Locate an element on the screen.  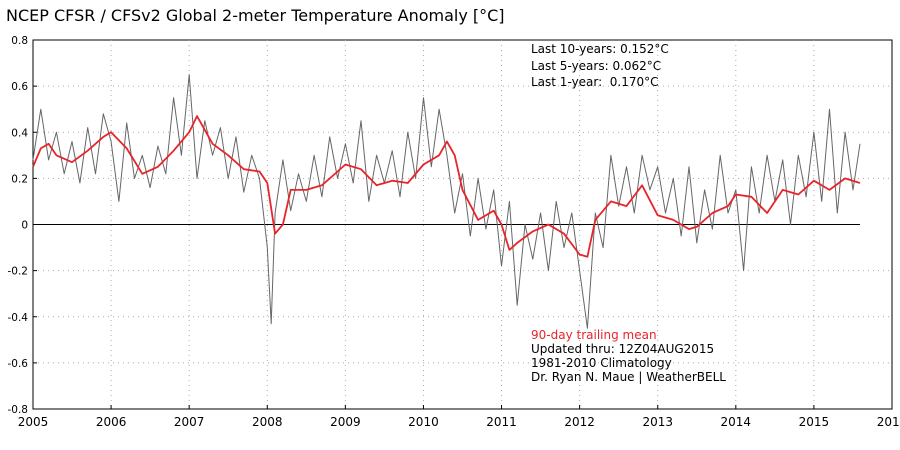
x-tick-label: 2011 is located at coordinates (501, 422).